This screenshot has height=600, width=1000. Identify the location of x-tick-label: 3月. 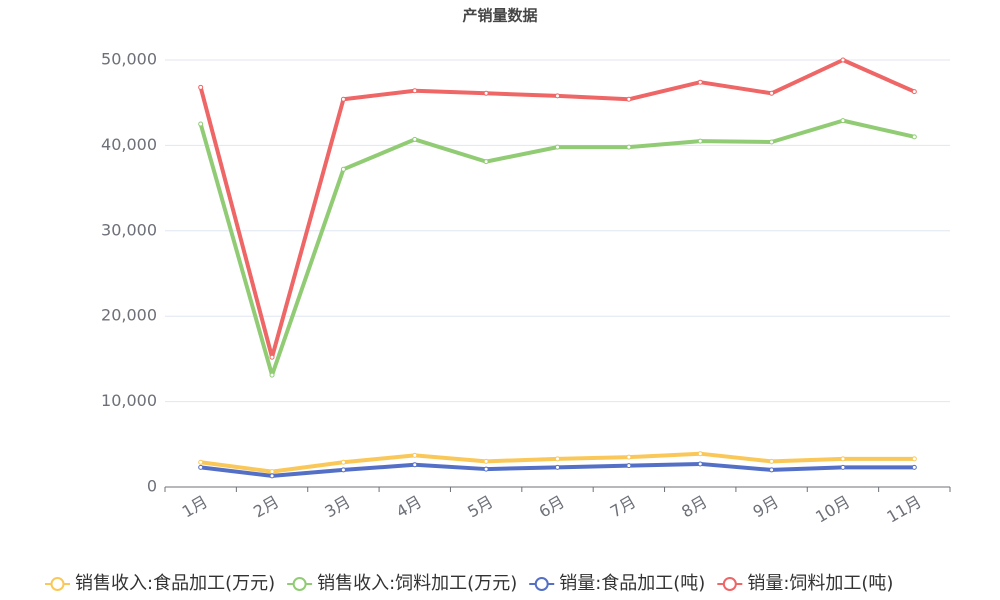
(337, 507).